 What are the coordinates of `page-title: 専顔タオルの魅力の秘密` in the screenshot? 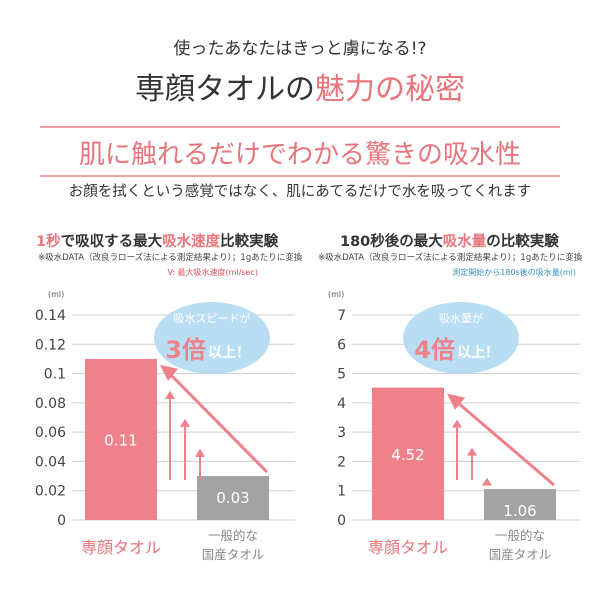 It's located at (300, 86).